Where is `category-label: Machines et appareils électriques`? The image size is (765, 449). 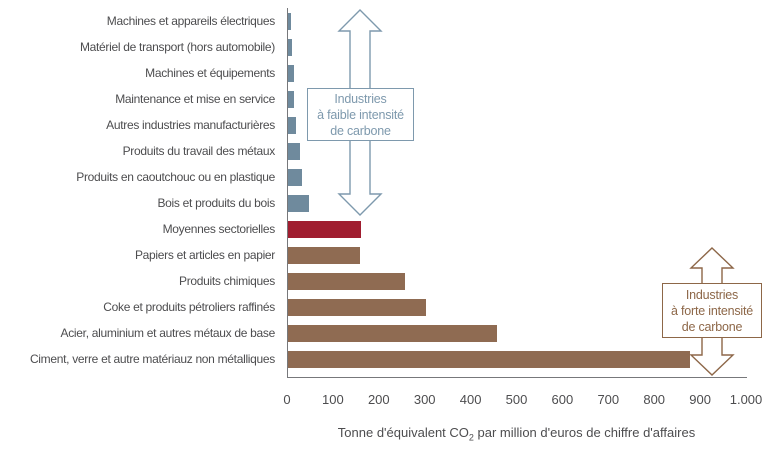
category-label: Machines et appareils électriques is located at coordinates (191, 21).